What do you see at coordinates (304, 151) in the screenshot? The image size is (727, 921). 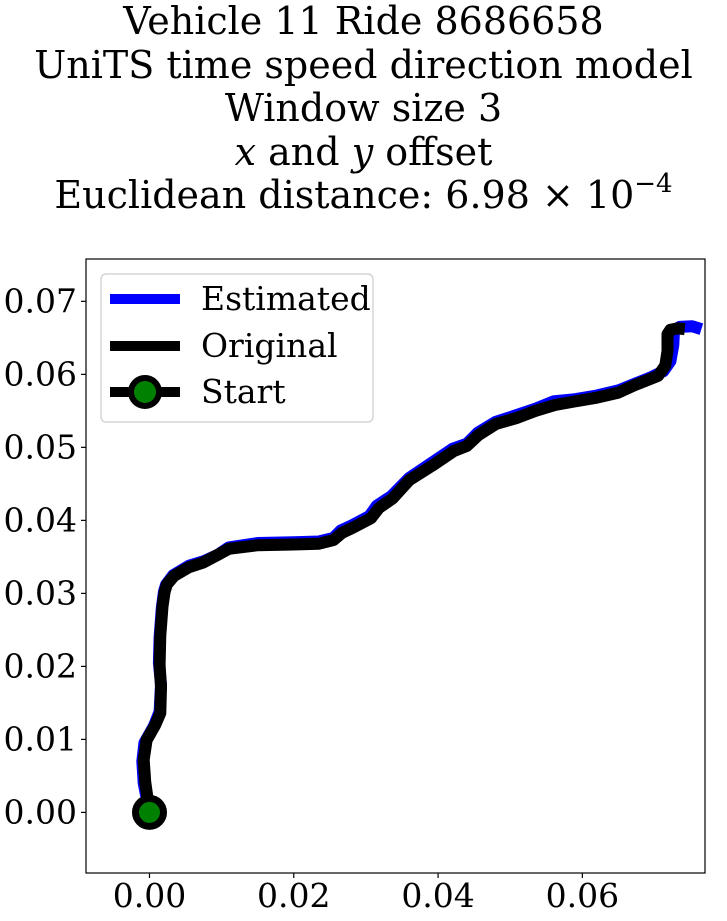 I see `title-and-text: and` at bounding box center [304, 151].